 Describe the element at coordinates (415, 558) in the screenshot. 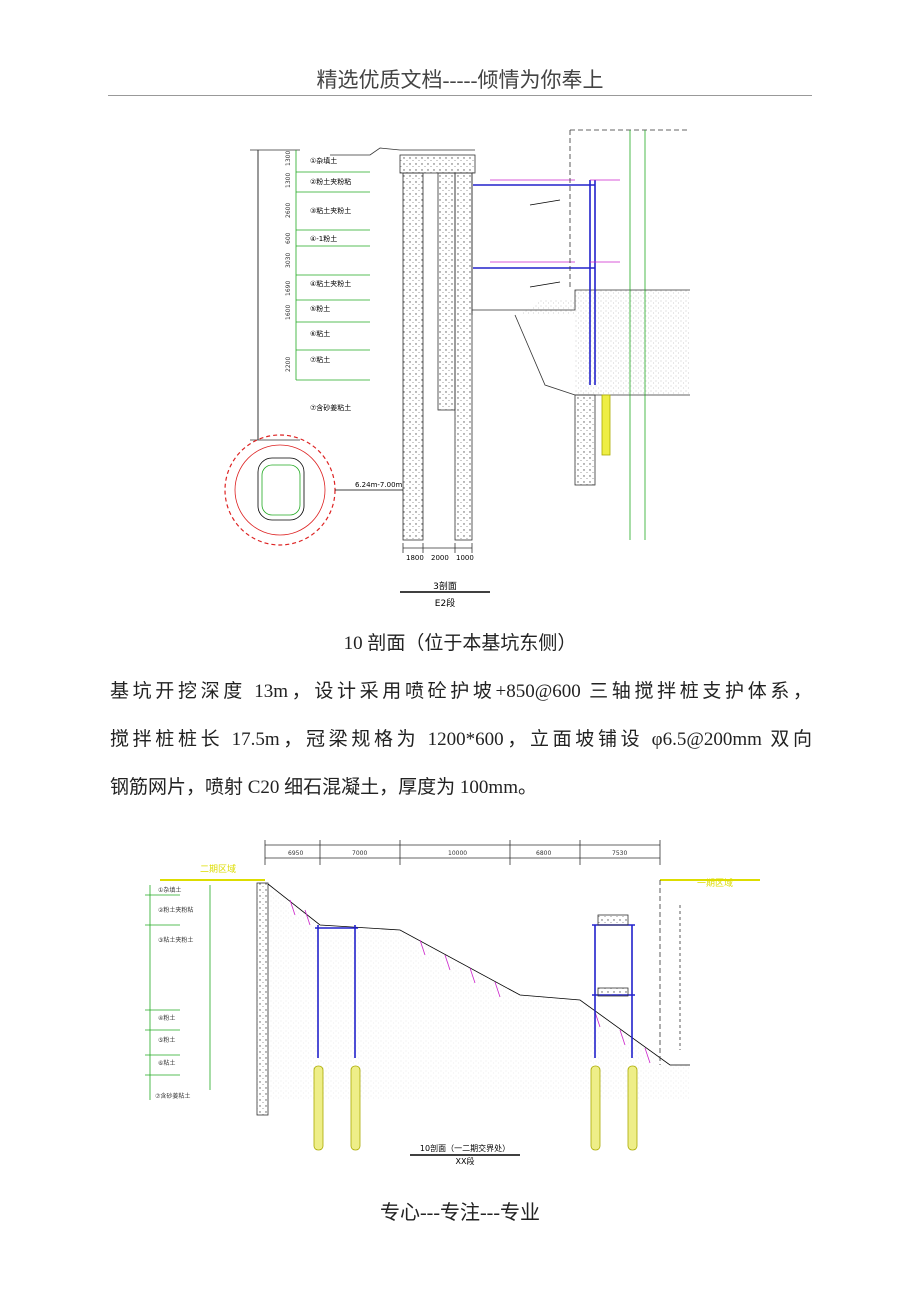

I see `bottom-dim: 1800` at that location.